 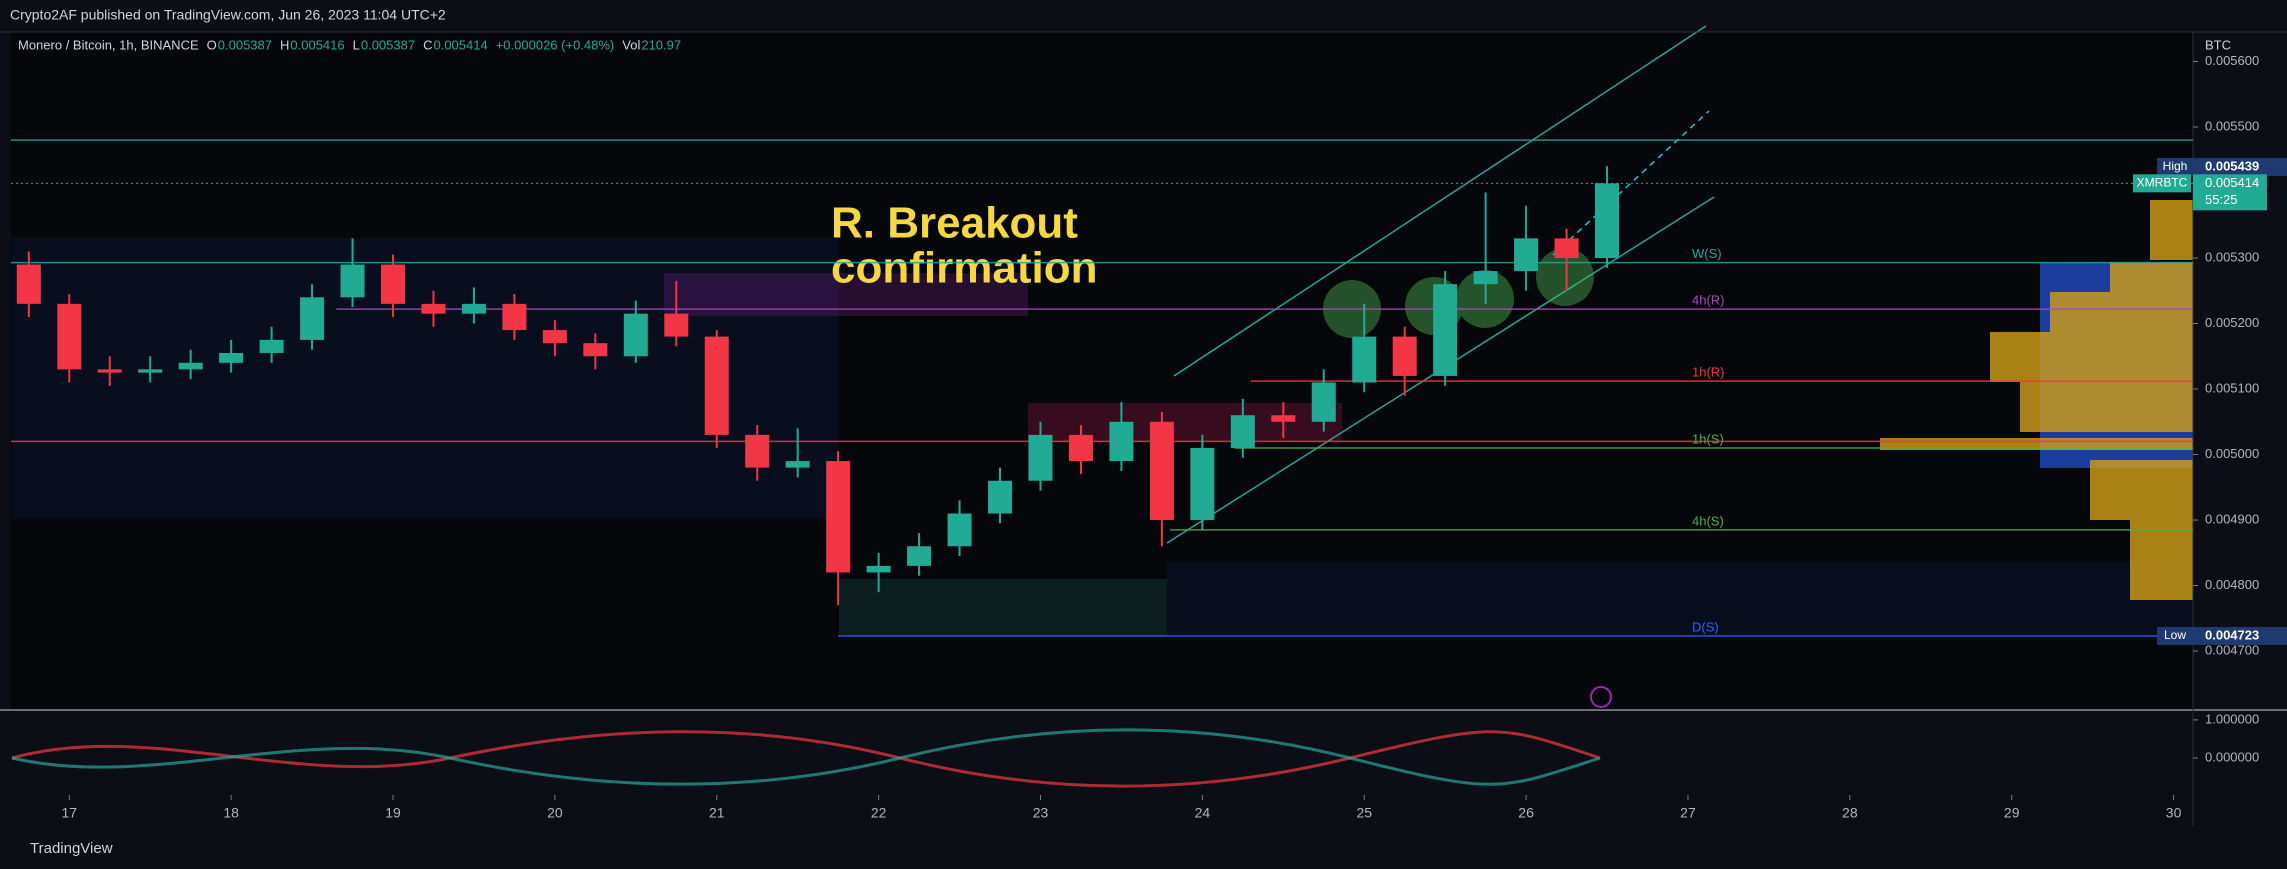 I want to click on x-tick-label: 30, so click(x=2174, y=813).